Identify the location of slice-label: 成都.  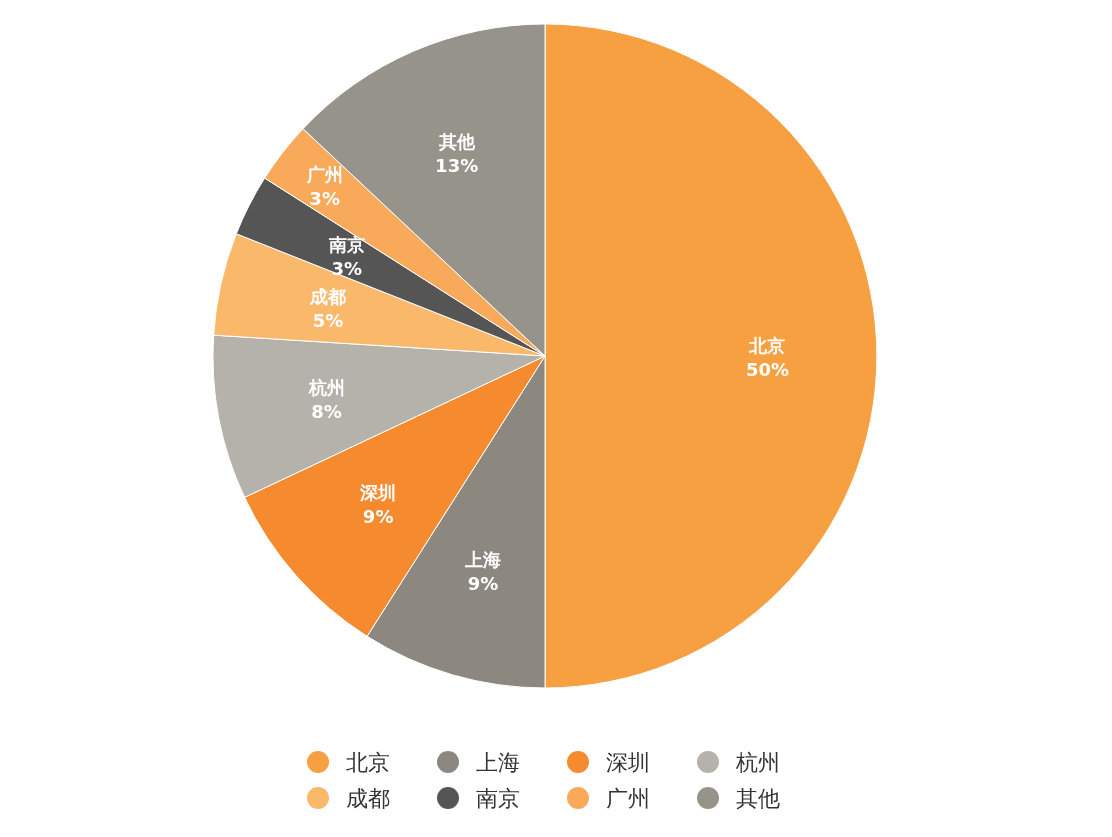
(327, 297).